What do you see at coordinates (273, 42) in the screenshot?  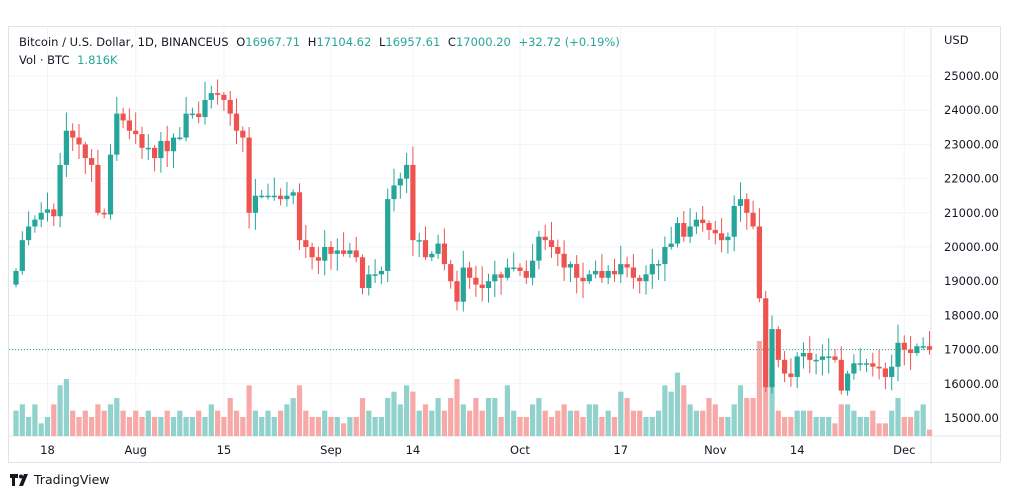 I see `open-value: 16967.71` at bounding box center [273, 42].